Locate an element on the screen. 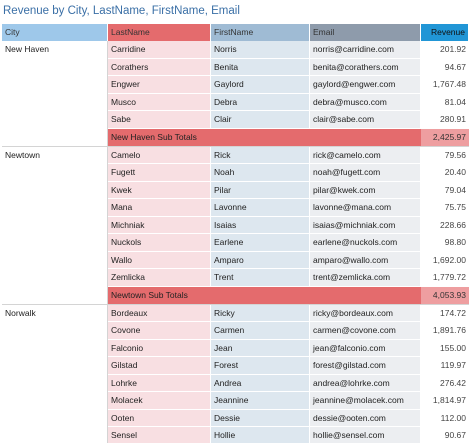 This screenshot has width=474, height=443. firstname-cell: Pilar is located at coordinates (260, 190).